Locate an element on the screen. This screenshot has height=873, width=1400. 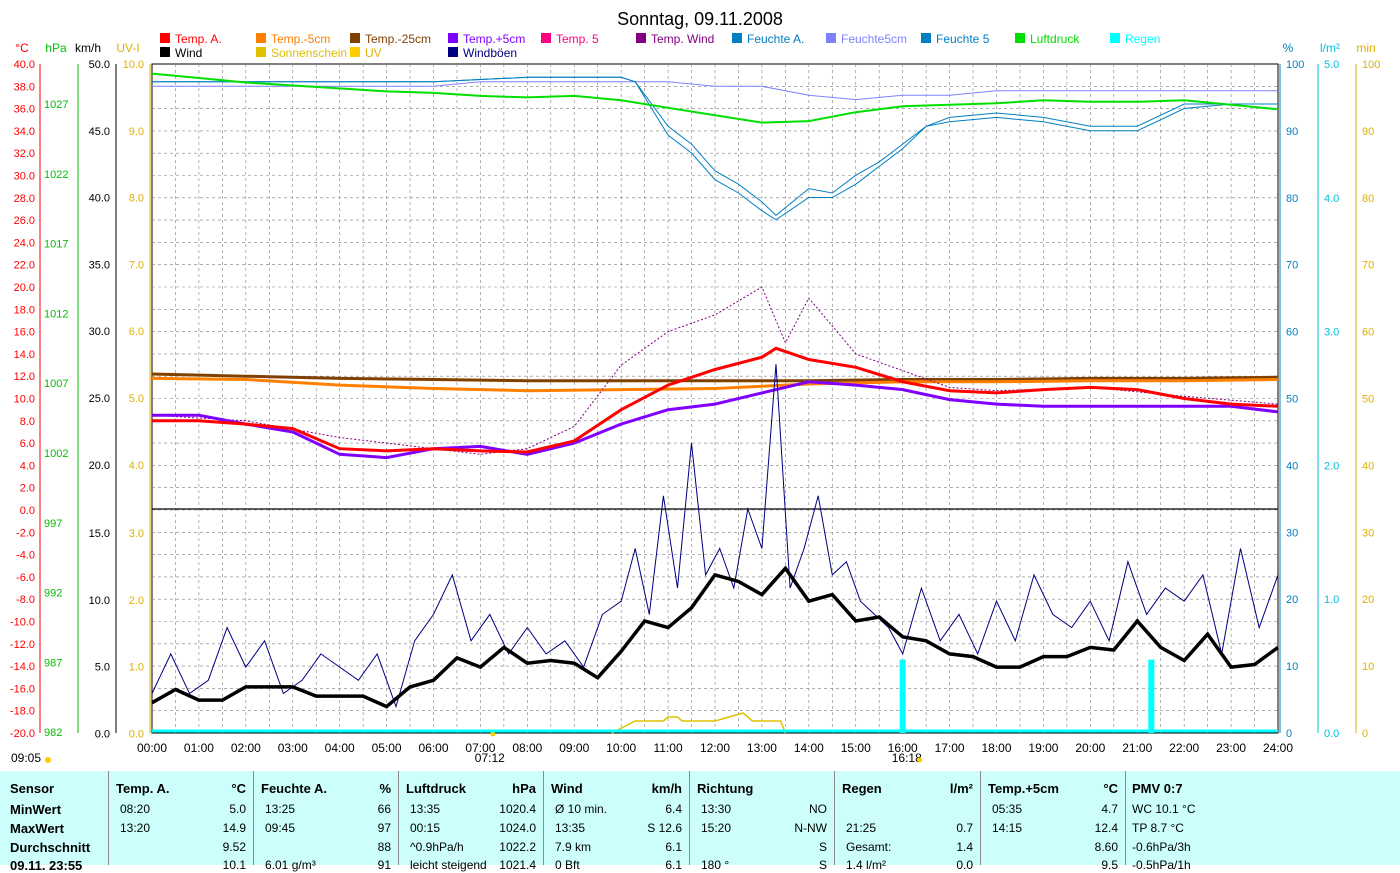
x-tick-label: 06:00 is located at coordinates (433, 748).